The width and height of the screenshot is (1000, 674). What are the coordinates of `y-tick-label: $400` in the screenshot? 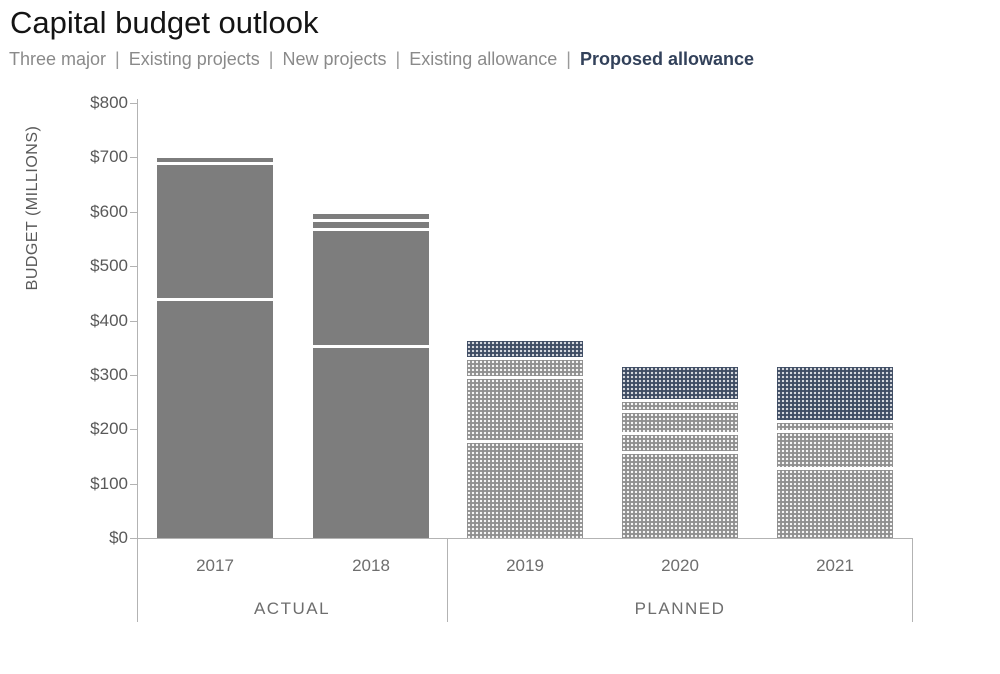 It's located at (109, 320).